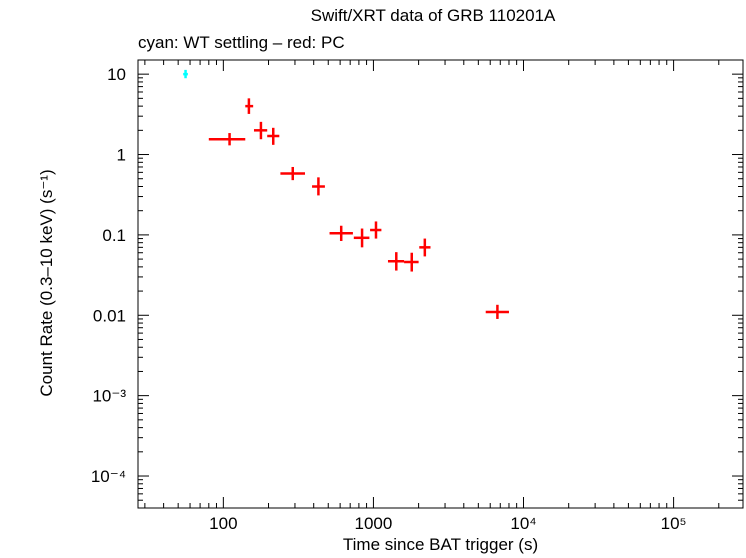 Image resolution: width=746 pixels, height=558 pixels. I want to click on chart-title: Swift/XRT data of GRB 110201A, so click(433, 15).